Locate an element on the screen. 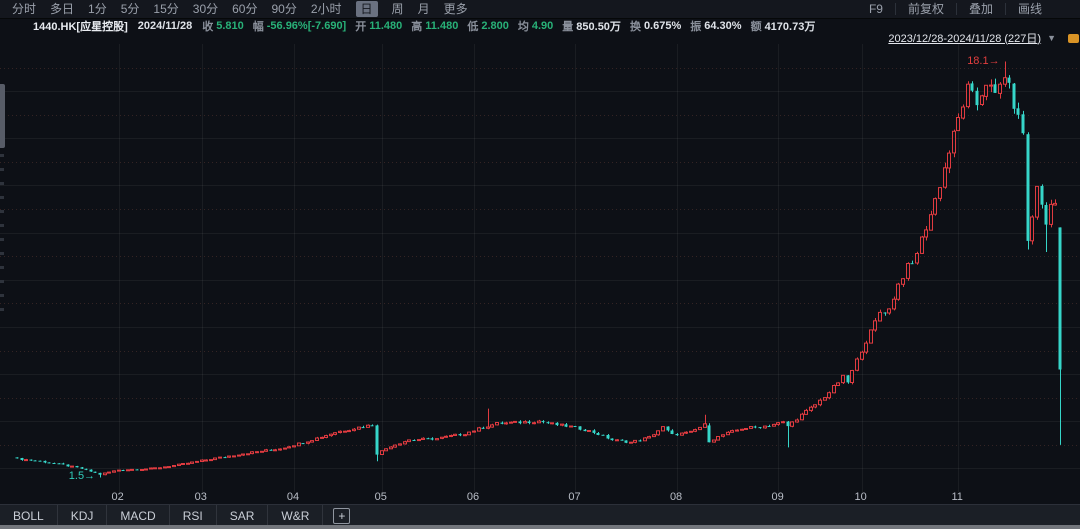 The height and width of the screenshot is (529, 1080). field-high: 高 11.480 is located at coordinates (434, 26).